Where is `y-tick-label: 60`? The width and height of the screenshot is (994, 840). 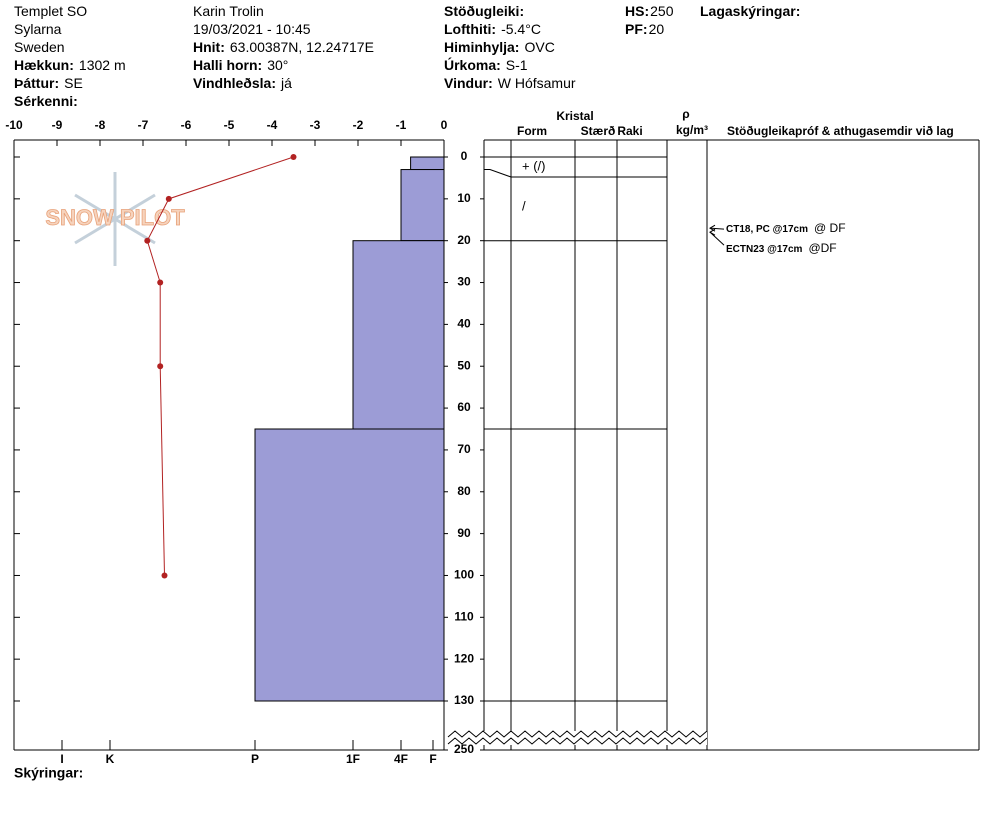 y-tick-label: 60 is located at coordinates (464, 407).